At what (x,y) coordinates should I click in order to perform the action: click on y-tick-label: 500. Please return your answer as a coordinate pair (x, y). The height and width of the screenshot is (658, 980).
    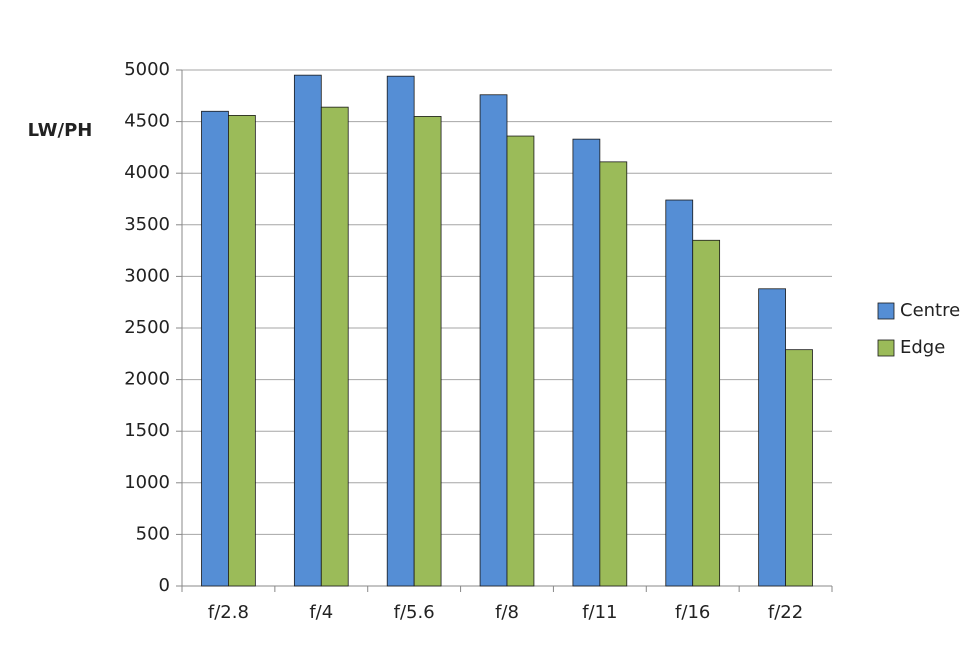
    Looking at the image, I should click on (153, 533).